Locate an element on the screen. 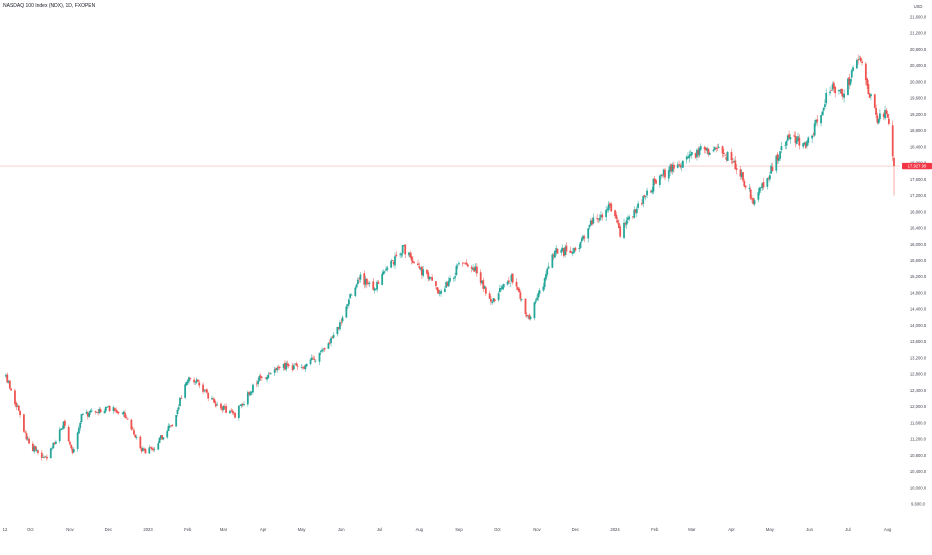  price-tick-label: 19,600.0 is located at coordinates (918, 98).